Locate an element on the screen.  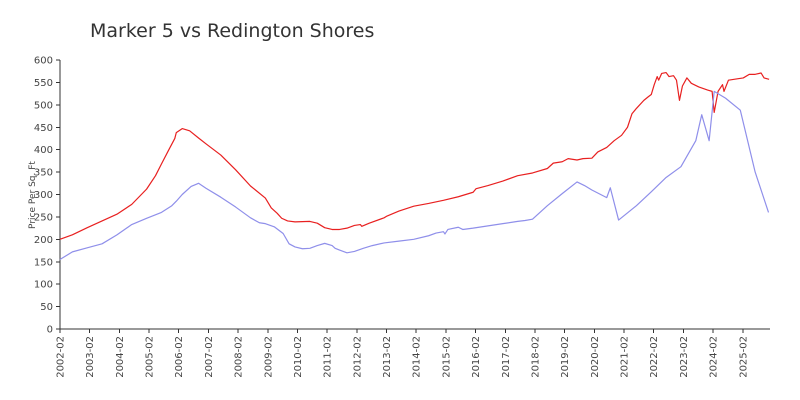
y-axis-label: Price Per Sq. Ft is located at coordinates (33, 195).